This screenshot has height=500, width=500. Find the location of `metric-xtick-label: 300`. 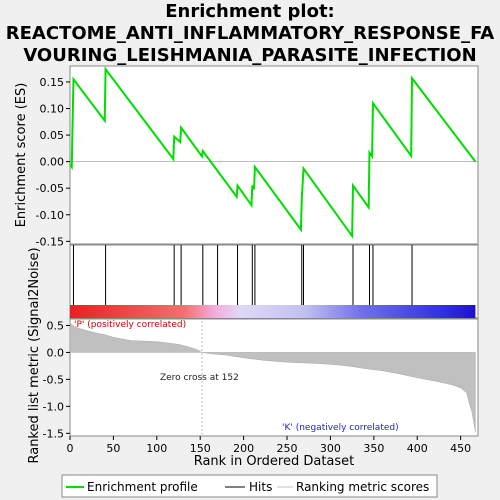

metric-xtick-label: 300 is located at coordinates (330, 448).